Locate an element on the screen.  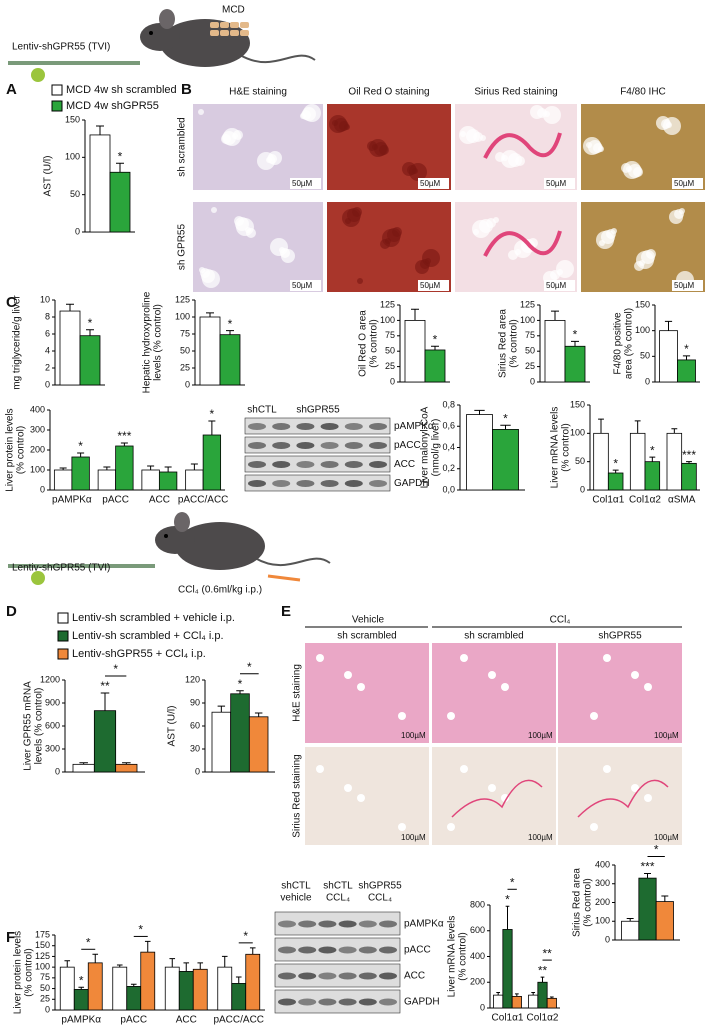
virus is located at coordinates (38, 75).